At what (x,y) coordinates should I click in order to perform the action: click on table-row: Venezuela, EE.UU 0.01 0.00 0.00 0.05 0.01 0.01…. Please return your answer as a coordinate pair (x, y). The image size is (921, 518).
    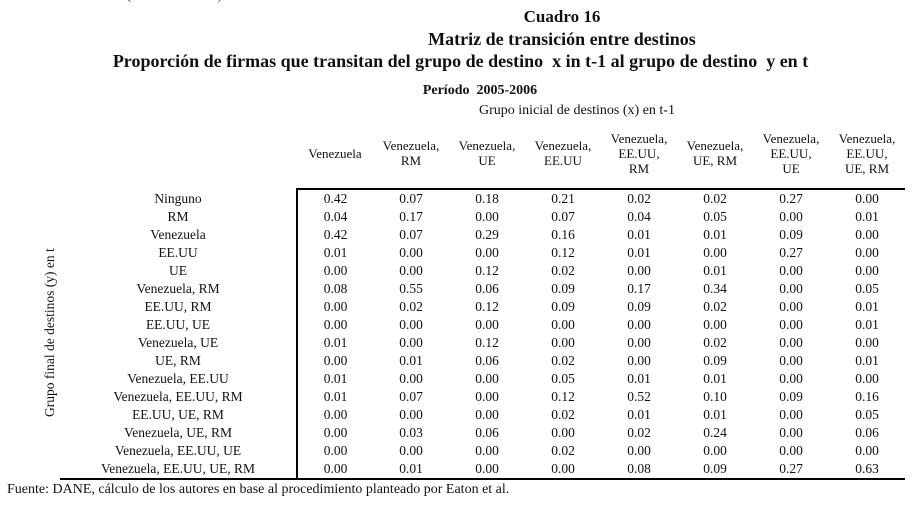
    Looking at the image, I should click on (482, 379).